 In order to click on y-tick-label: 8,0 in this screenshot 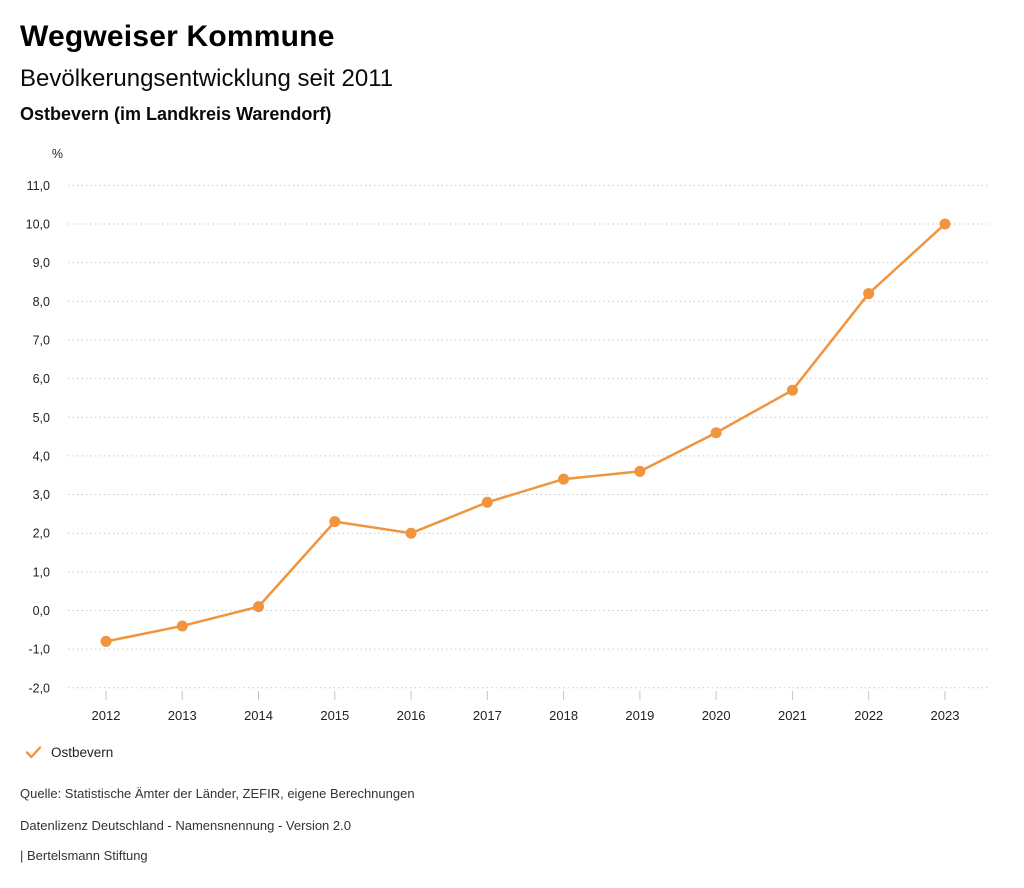, I will do `click(41, 302)`.